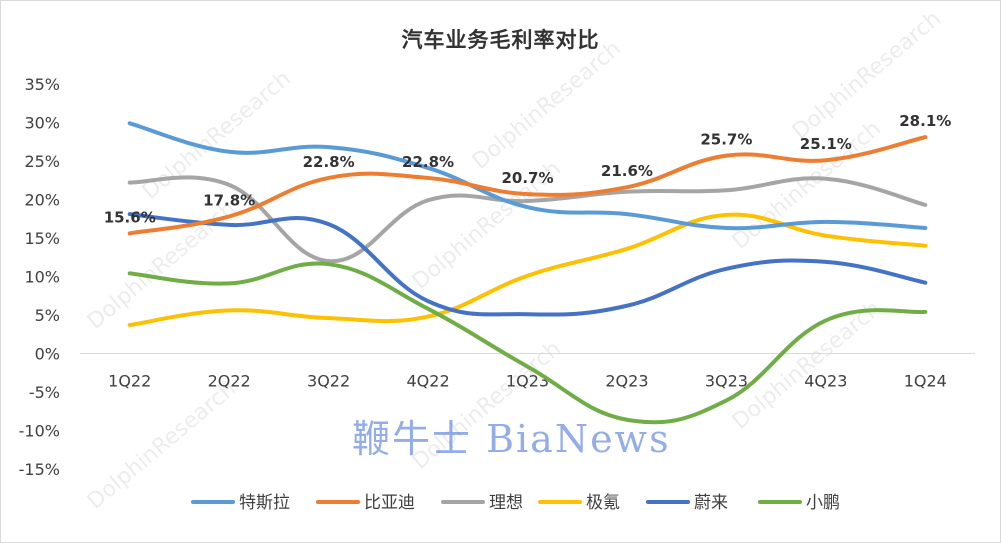 The width and height of the screenshot is (1001, 543). I want to click on y-tick-label: 35%, so click(42, 84).